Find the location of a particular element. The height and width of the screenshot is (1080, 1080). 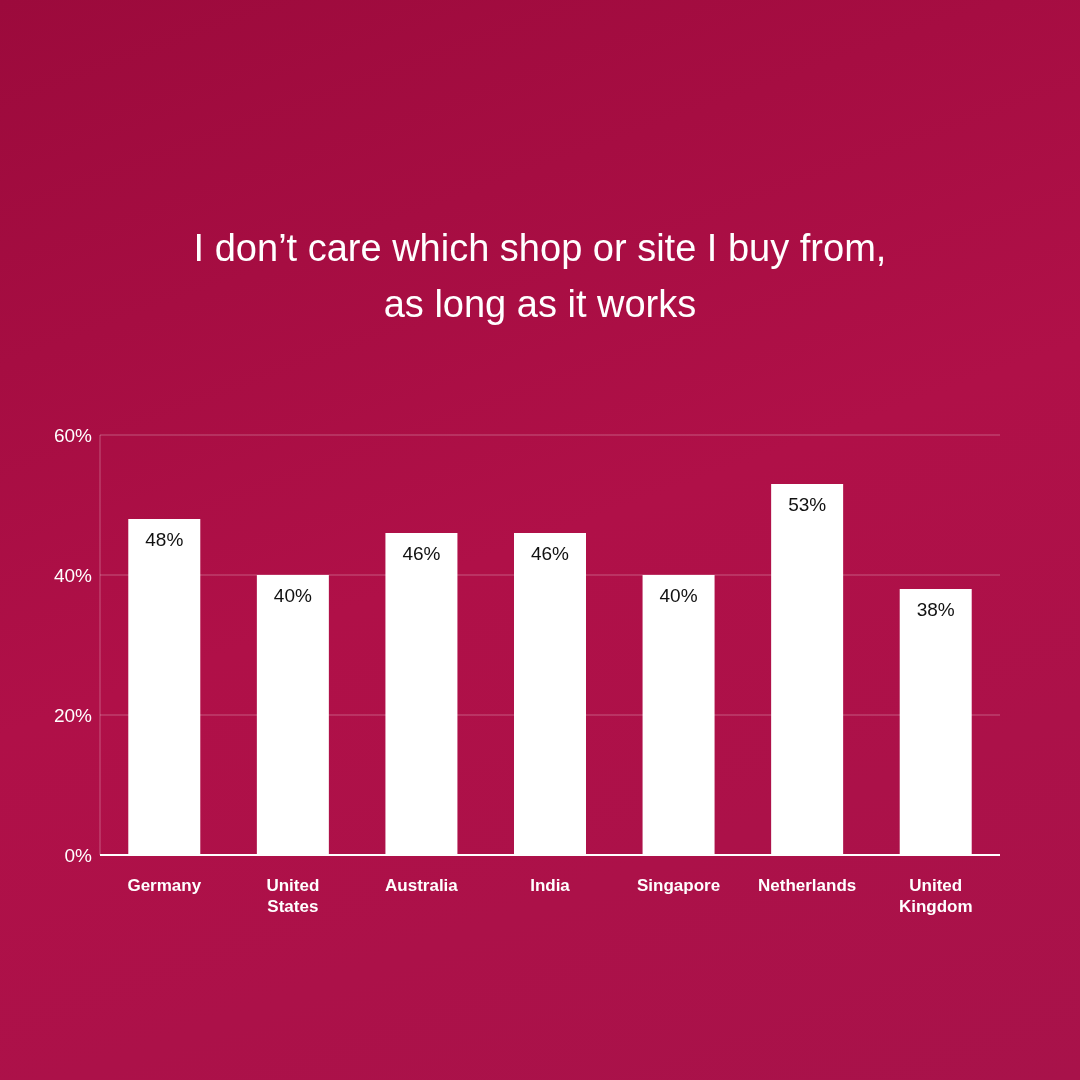

x-tick-label: Germany is located at coordinates (164, 885).